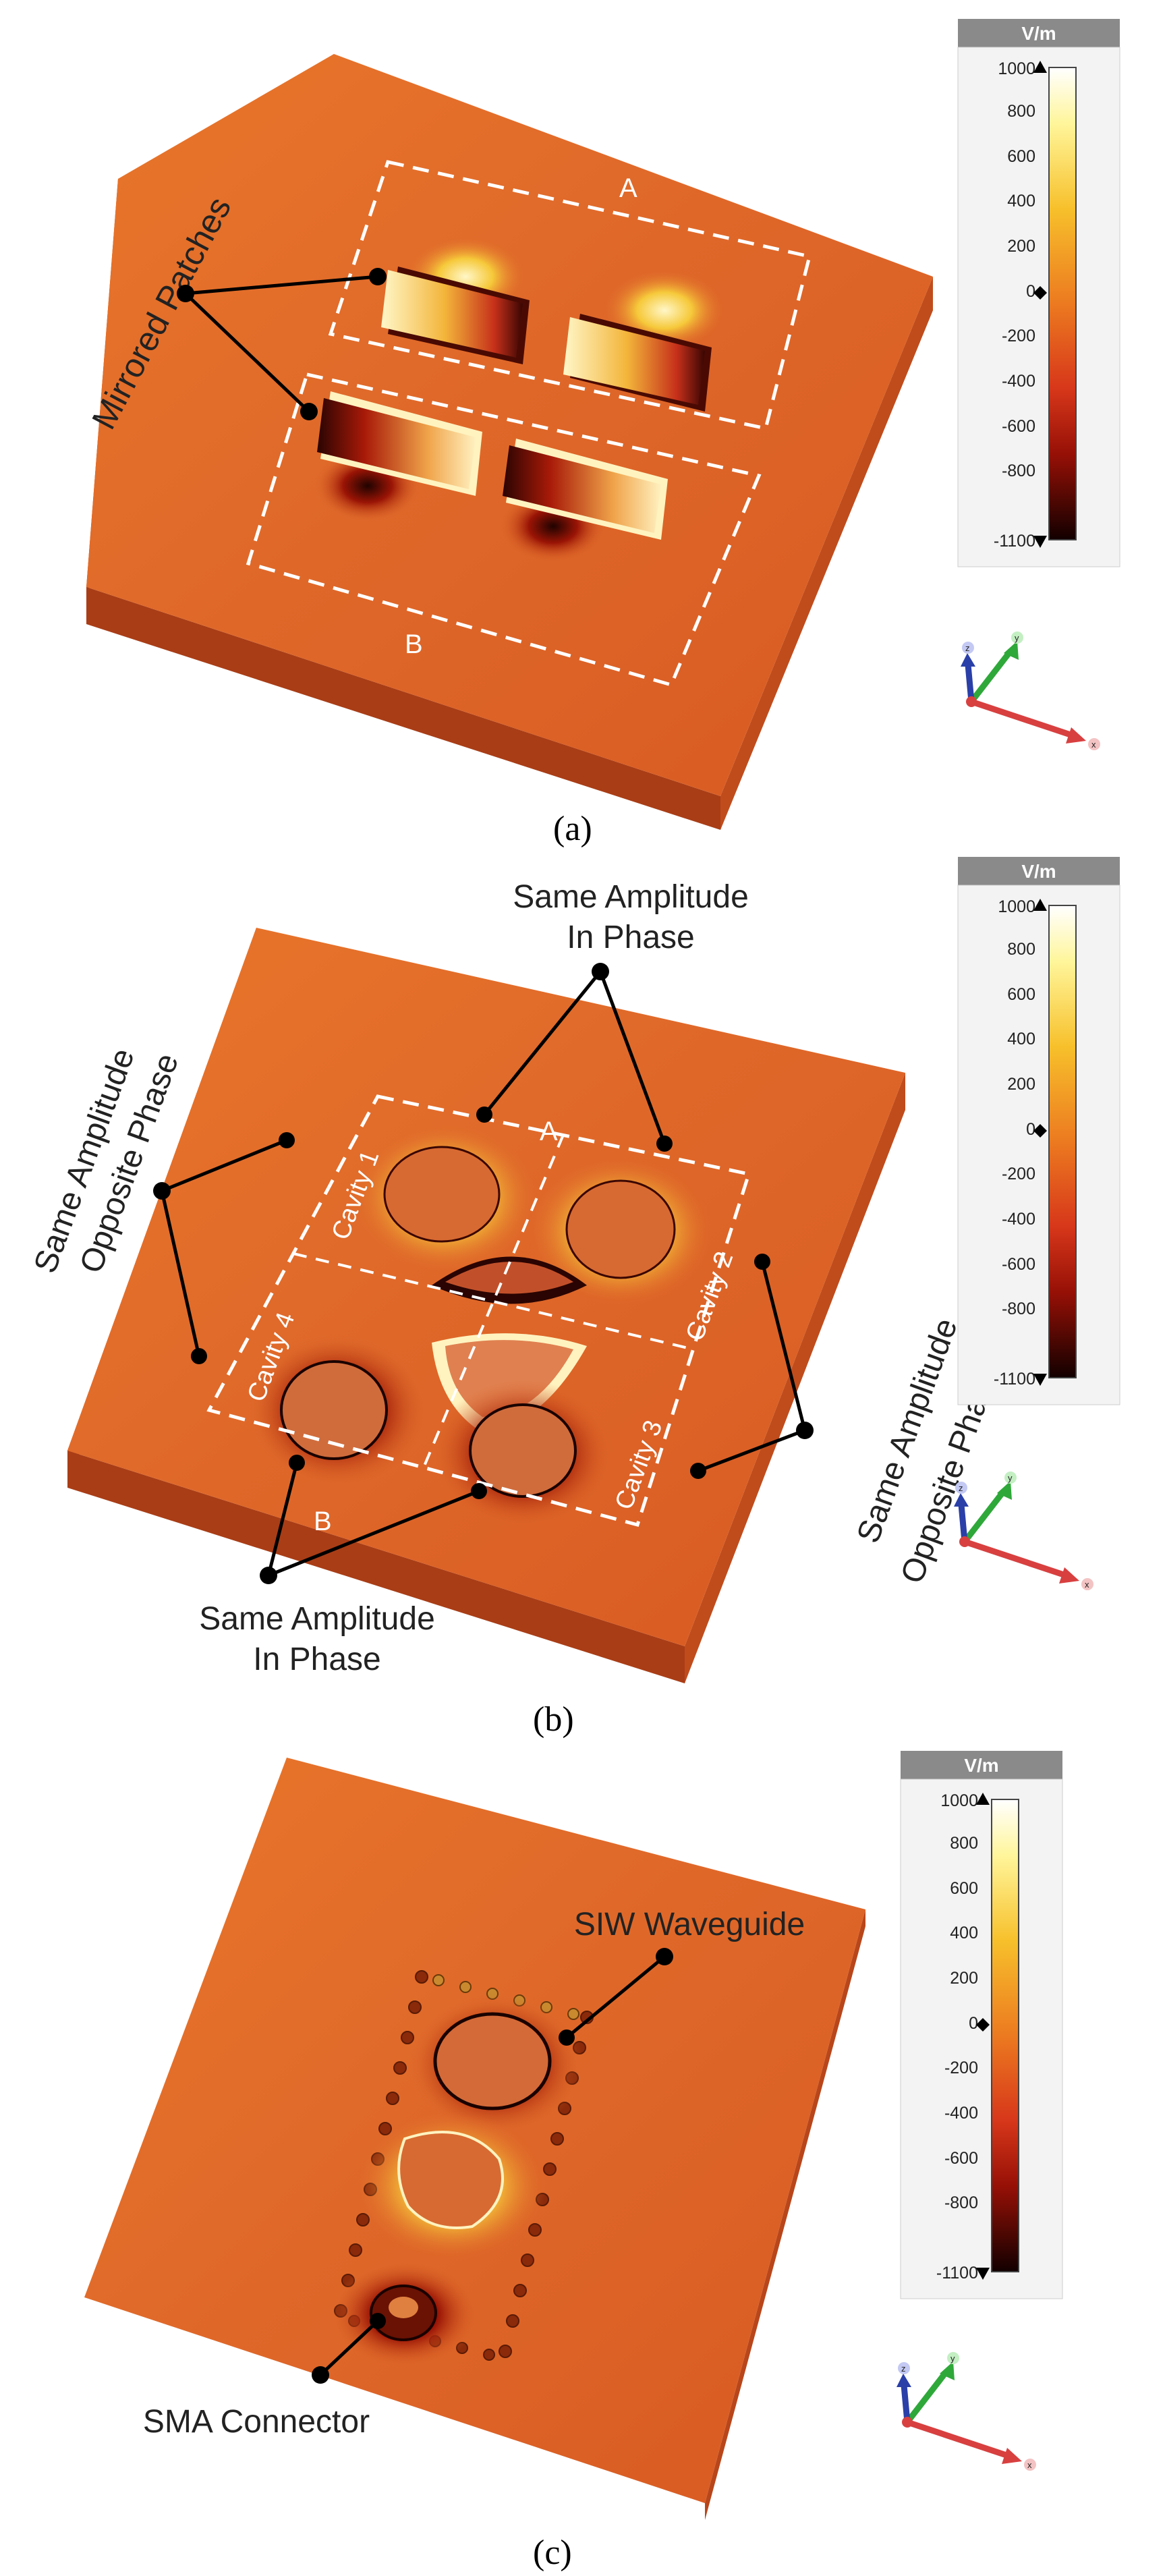 This screenshot has height=2576, width=1165. Describe the element at coordinates (316, 1659) in the screenshot. I see `callout-bottom-line2: In Phase` at that location.